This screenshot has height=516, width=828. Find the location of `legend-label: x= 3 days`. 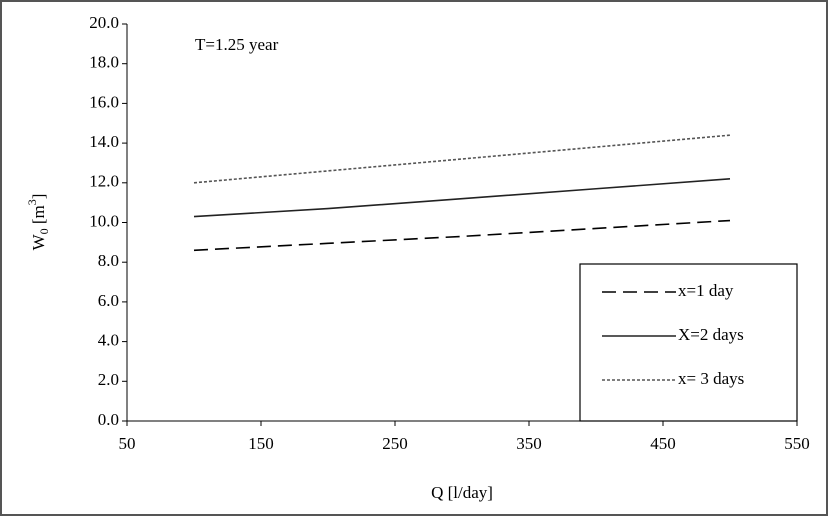

legend-label: x= 3 days is located at coordinates (711, 378).